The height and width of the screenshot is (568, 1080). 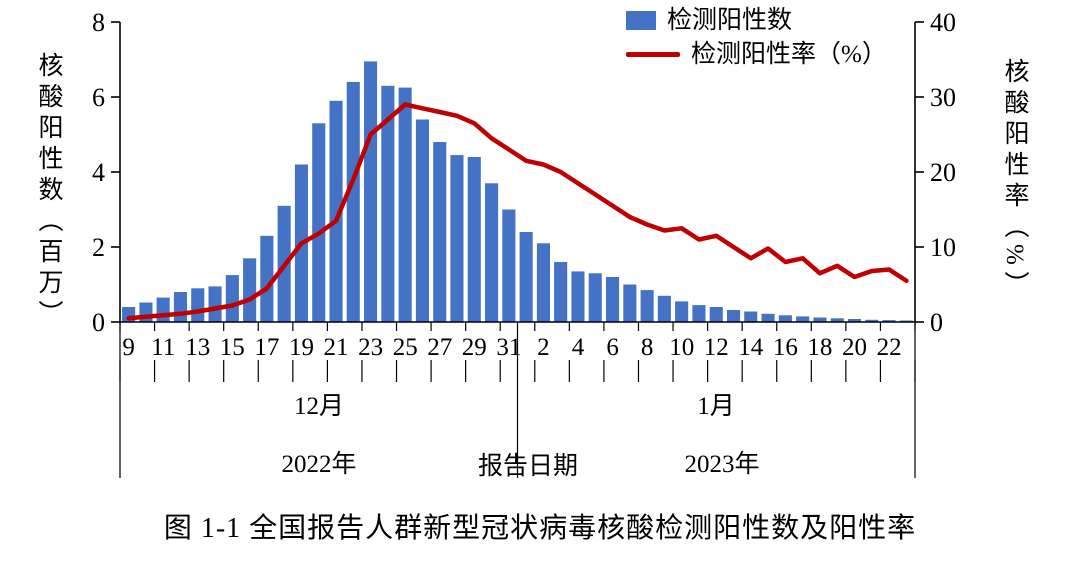 What do you see at coordinates (301, 347) in the screenshot?
I see `x-tick-label: 19` at bounding box center [301, 347].